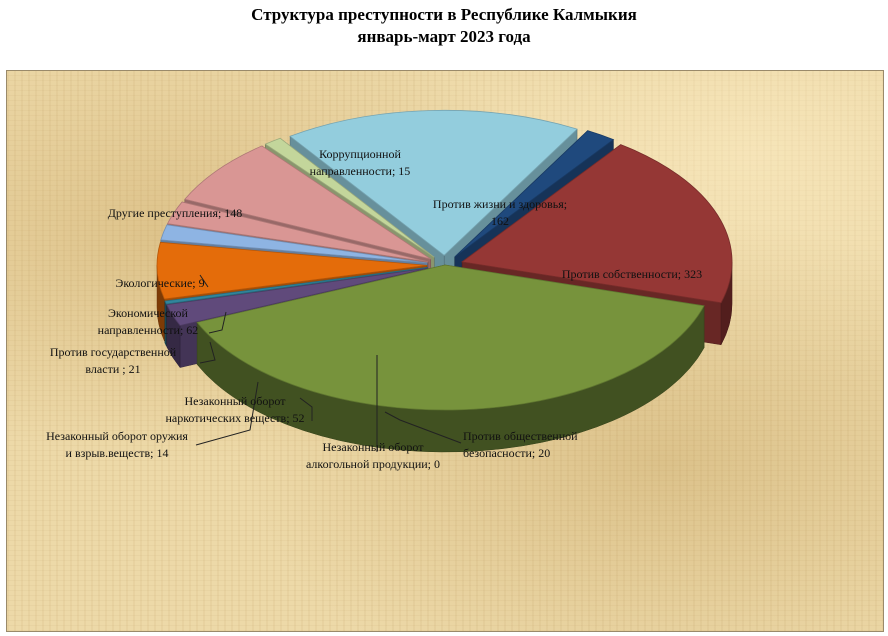 The image size is (888, 636). I want to click on data-label-line: Экономической, so click(148, 313).